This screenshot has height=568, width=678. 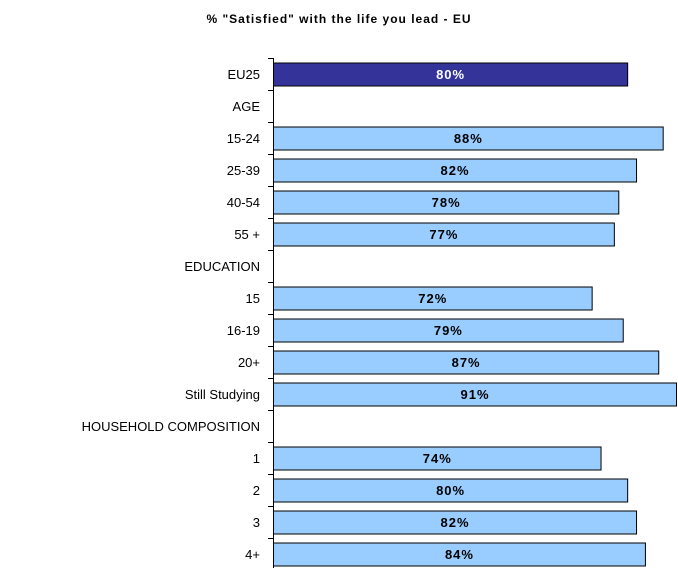 I want to click on category-label: AGE, so click(x=247, y=106).